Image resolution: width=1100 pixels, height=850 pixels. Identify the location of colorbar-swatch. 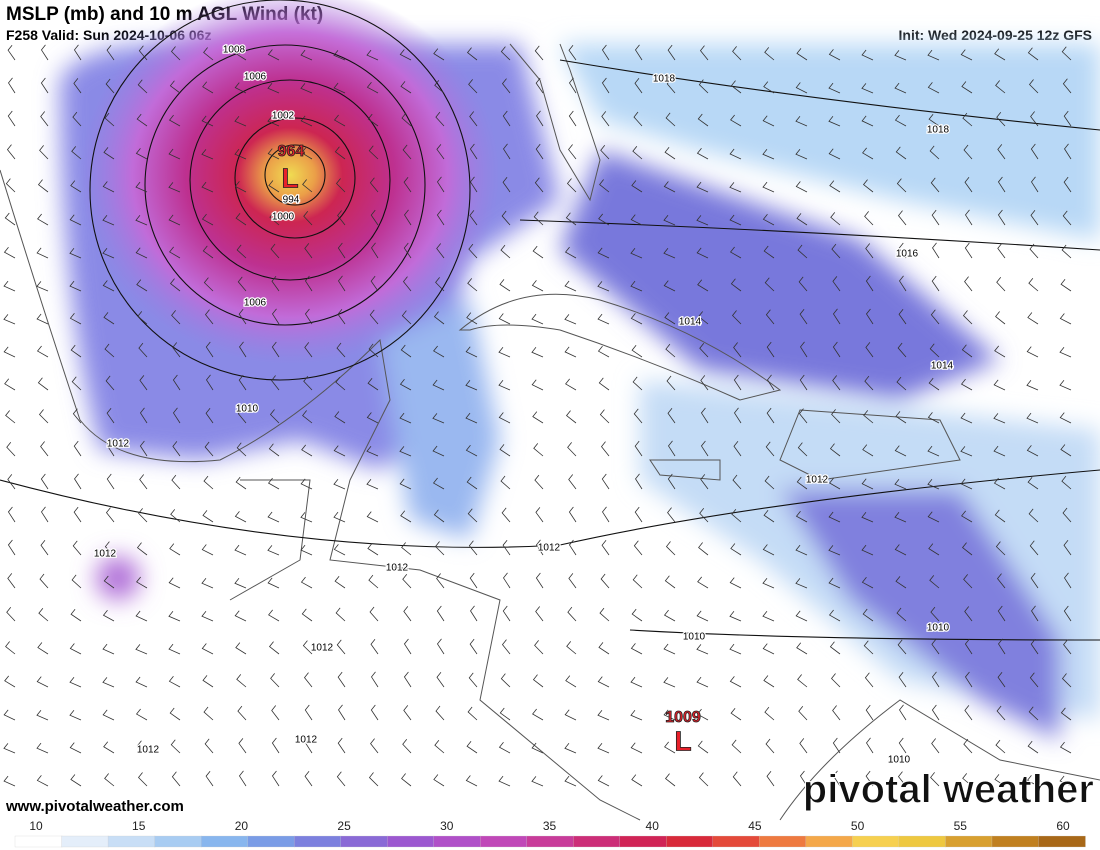
(224, 841).